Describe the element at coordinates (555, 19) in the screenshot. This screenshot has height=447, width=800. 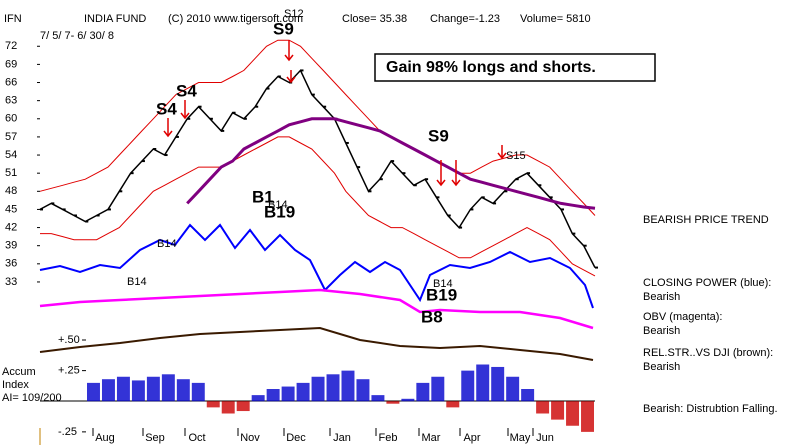
I see `volume: Volume= 5810` at that location.